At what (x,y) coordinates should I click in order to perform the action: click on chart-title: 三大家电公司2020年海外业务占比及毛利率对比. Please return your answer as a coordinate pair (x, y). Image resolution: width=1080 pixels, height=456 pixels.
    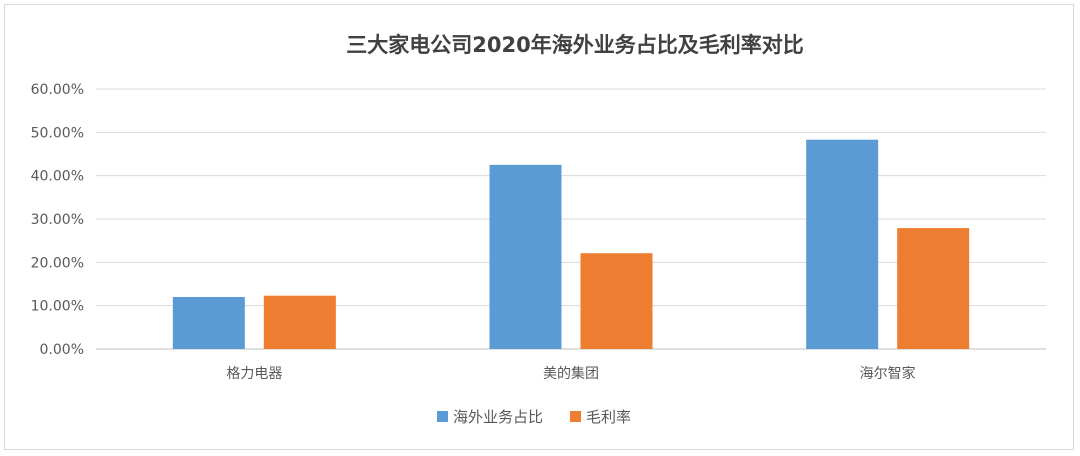
    Looking at the image, I should click on (574, 45).